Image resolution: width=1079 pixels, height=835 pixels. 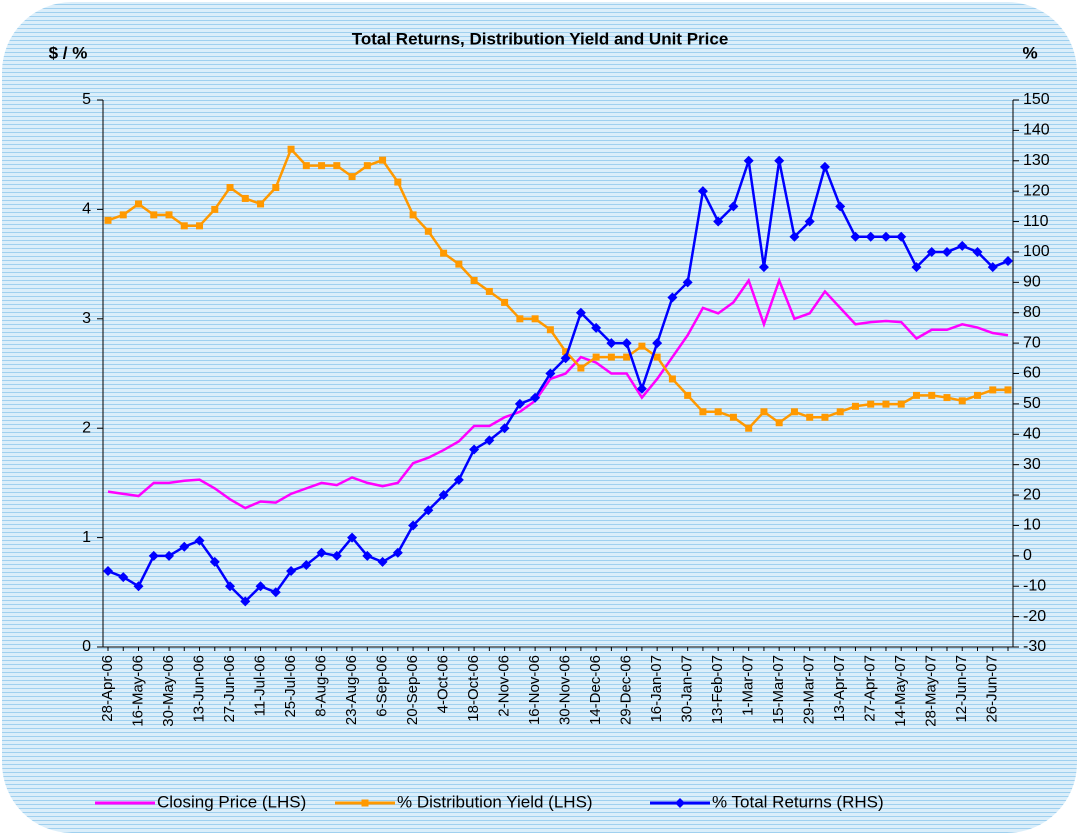 I want to click on x-tick-label: 30-Jan-07, so click(x=687, y=689).